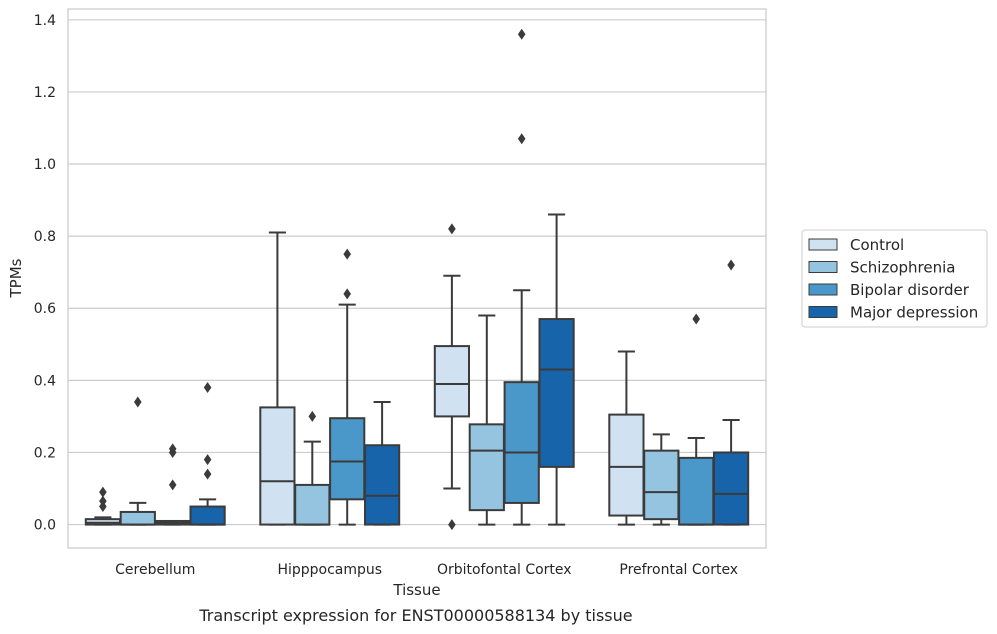 The image size is (997, 634). I want to click on x-axis-label: Tissue, so click(416, 590).